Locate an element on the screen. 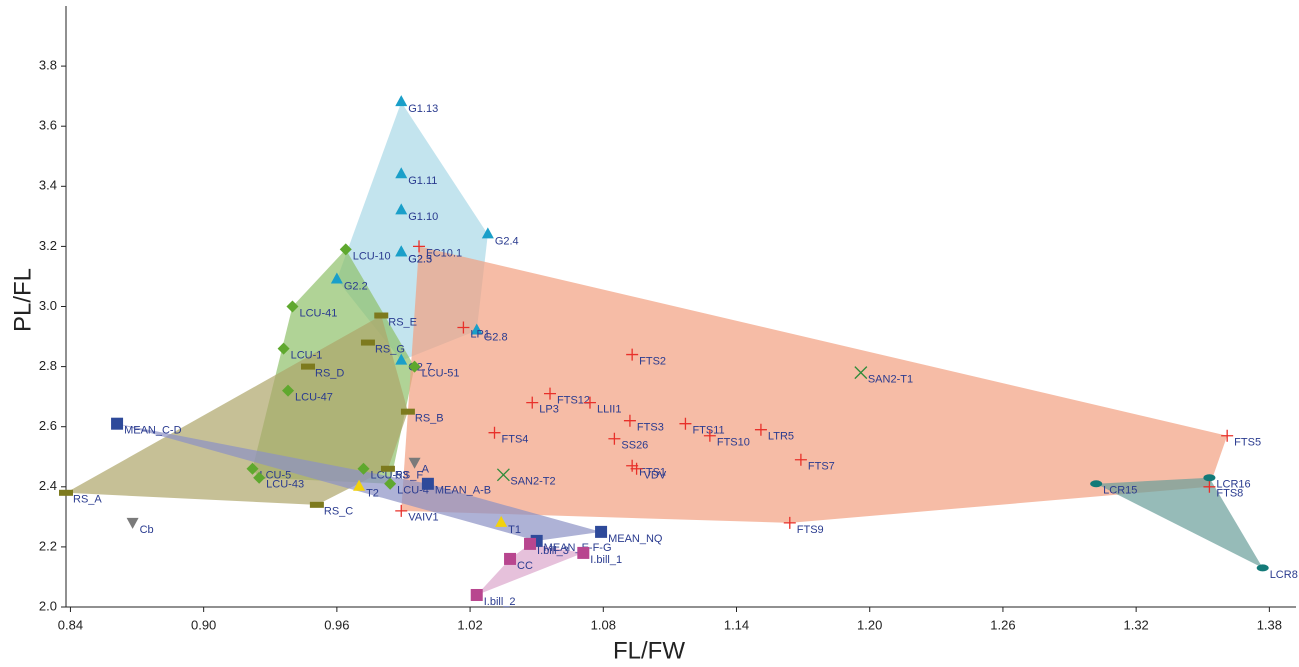 This screenshot has height=667, width=1299. point-label: RS_G is located at coordinates (390, 349).